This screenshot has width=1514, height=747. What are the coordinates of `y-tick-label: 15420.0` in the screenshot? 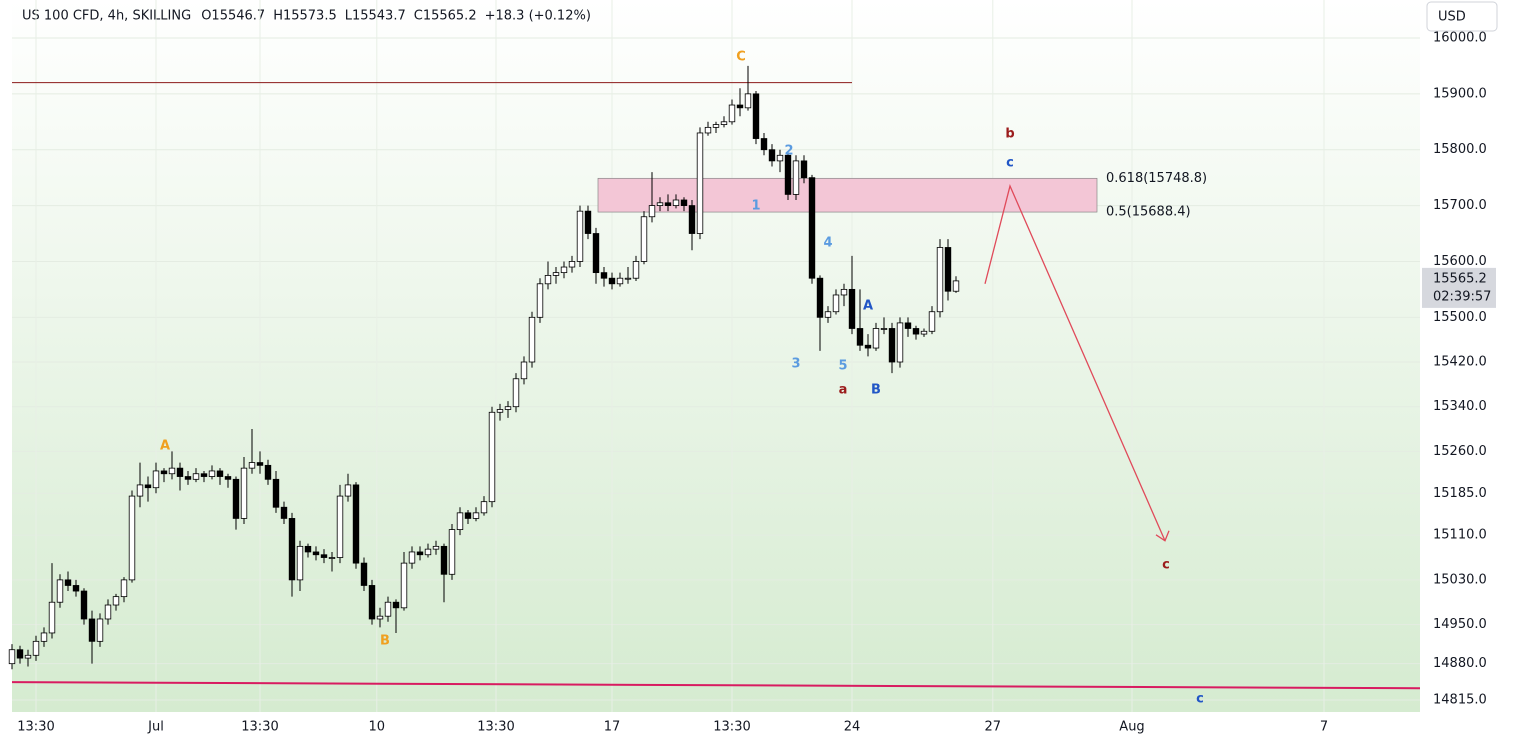 It's located at (1460, 362).